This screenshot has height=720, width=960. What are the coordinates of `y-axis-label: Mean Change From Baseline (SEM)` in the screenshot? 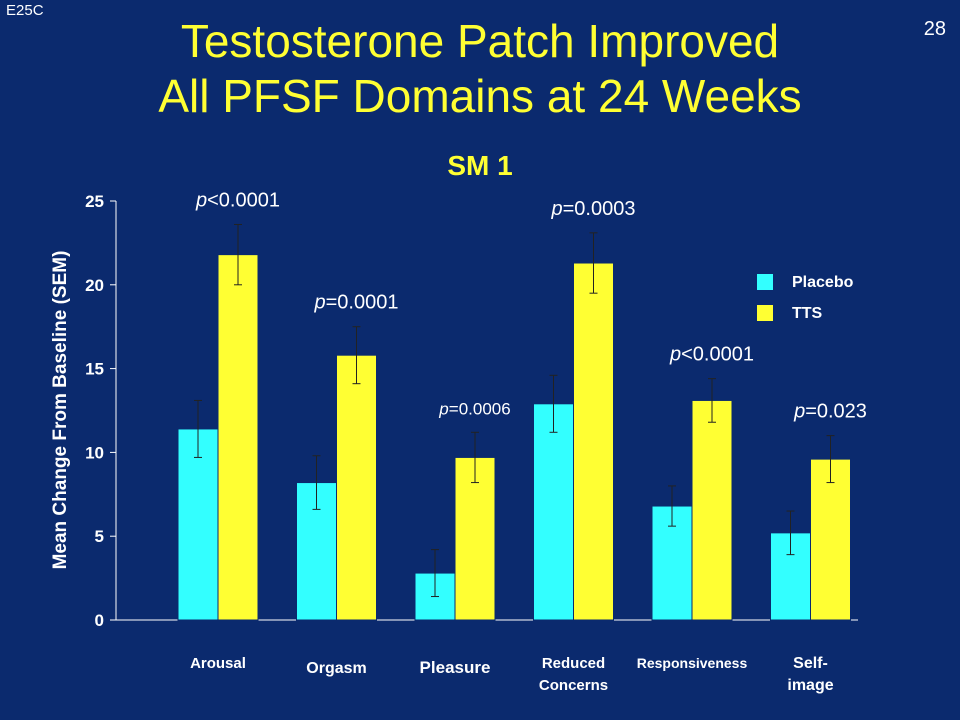 It's located at (60, 410).